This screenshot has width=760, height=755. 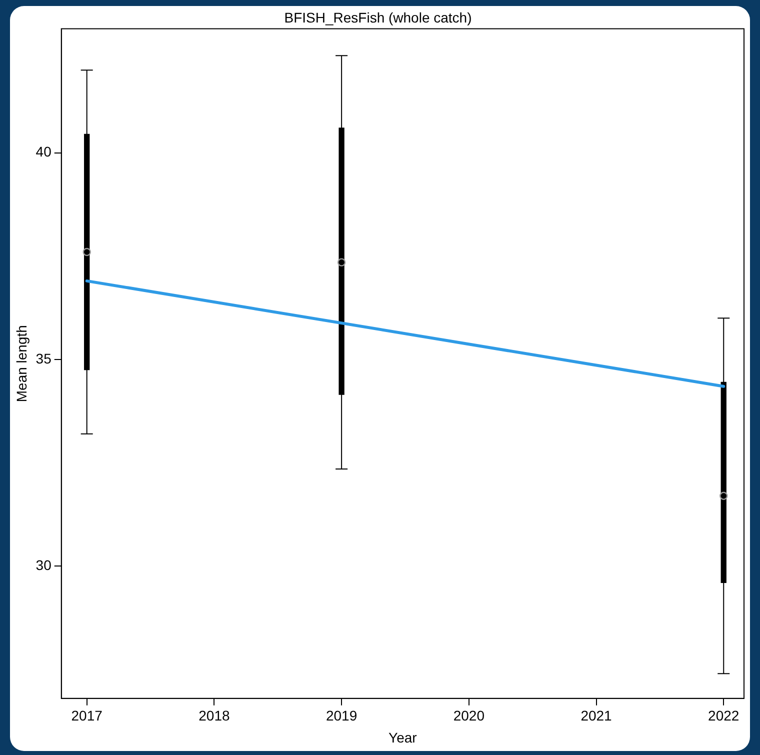 I want to click on point, so click(x=724, y=496).